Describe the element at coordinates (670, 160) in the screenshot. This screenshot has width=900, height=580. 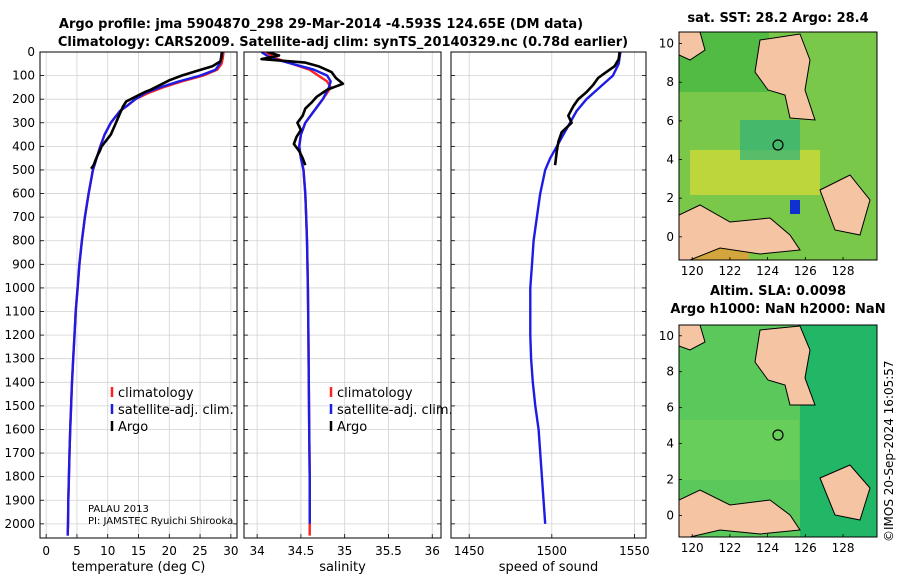
I see `sst-map-lat-label: 4` at that location.